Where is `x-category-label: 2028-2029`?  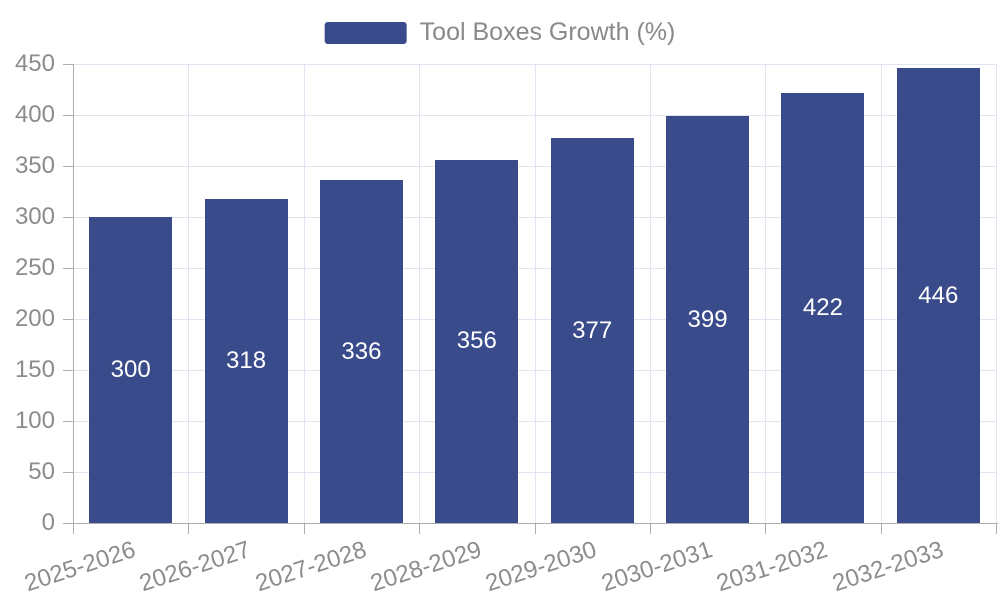 x-category-label: 2028-2029 is located at coordinates (426, 567).